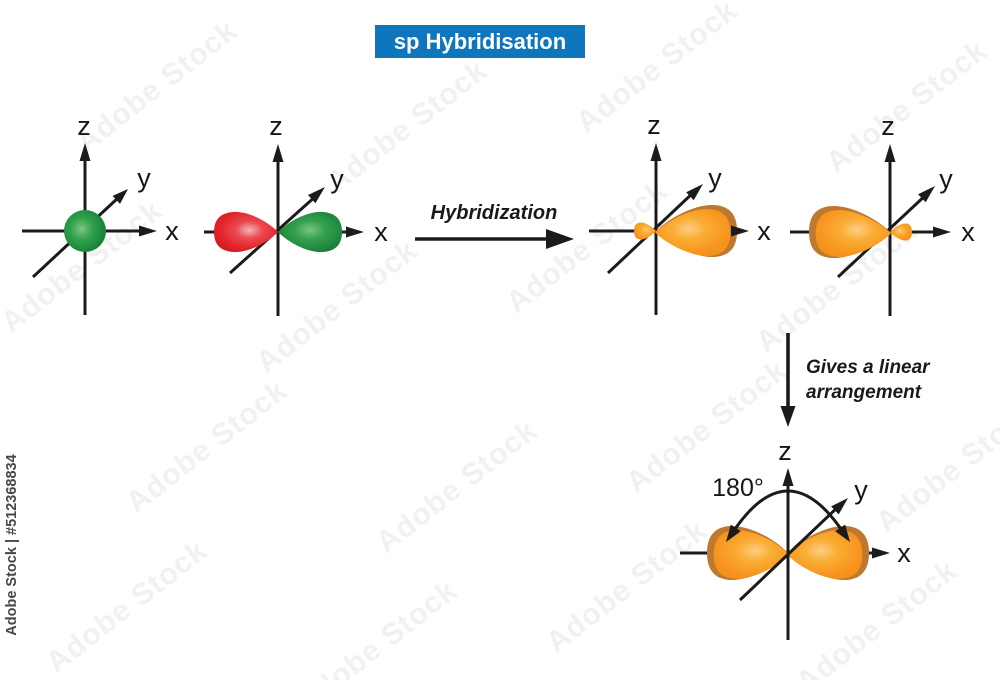 The image size is (1000, 680). I want to click on linear-arrangement-arrow: Gives a linear arrangement, so click(855, 380).